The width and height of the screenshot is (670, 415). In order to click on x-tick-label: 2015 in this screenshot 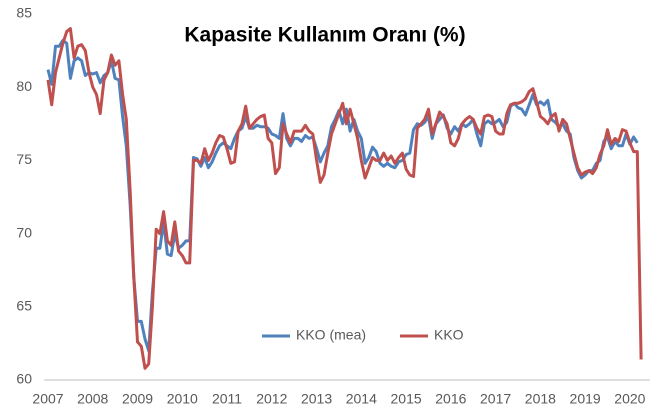, I will do `click(406, 399)`.